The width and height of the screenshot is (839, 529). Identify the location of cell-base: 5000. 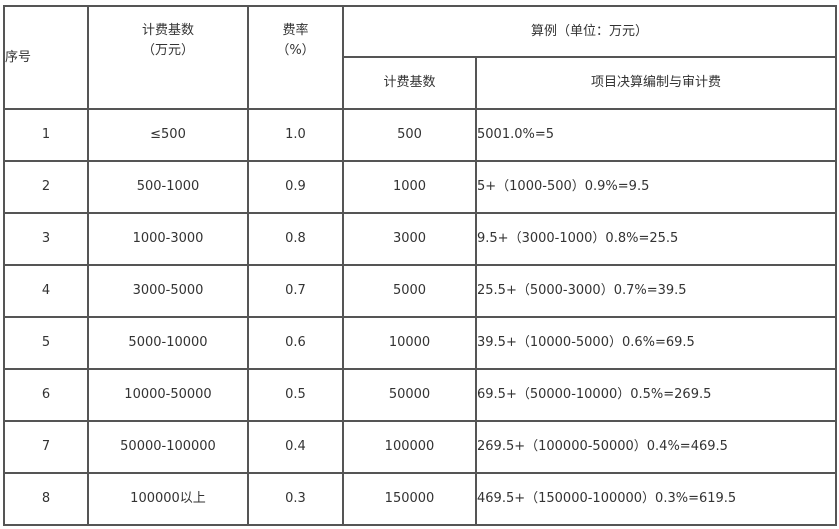
(409, 291).